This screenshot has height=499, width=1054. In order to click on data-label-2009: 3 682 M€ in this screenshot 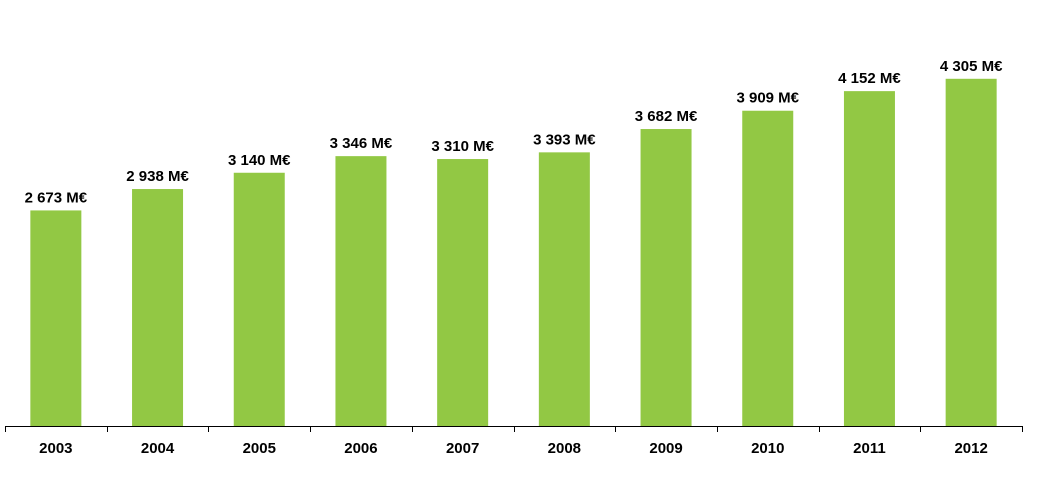, I will do `click(666, 116)`.